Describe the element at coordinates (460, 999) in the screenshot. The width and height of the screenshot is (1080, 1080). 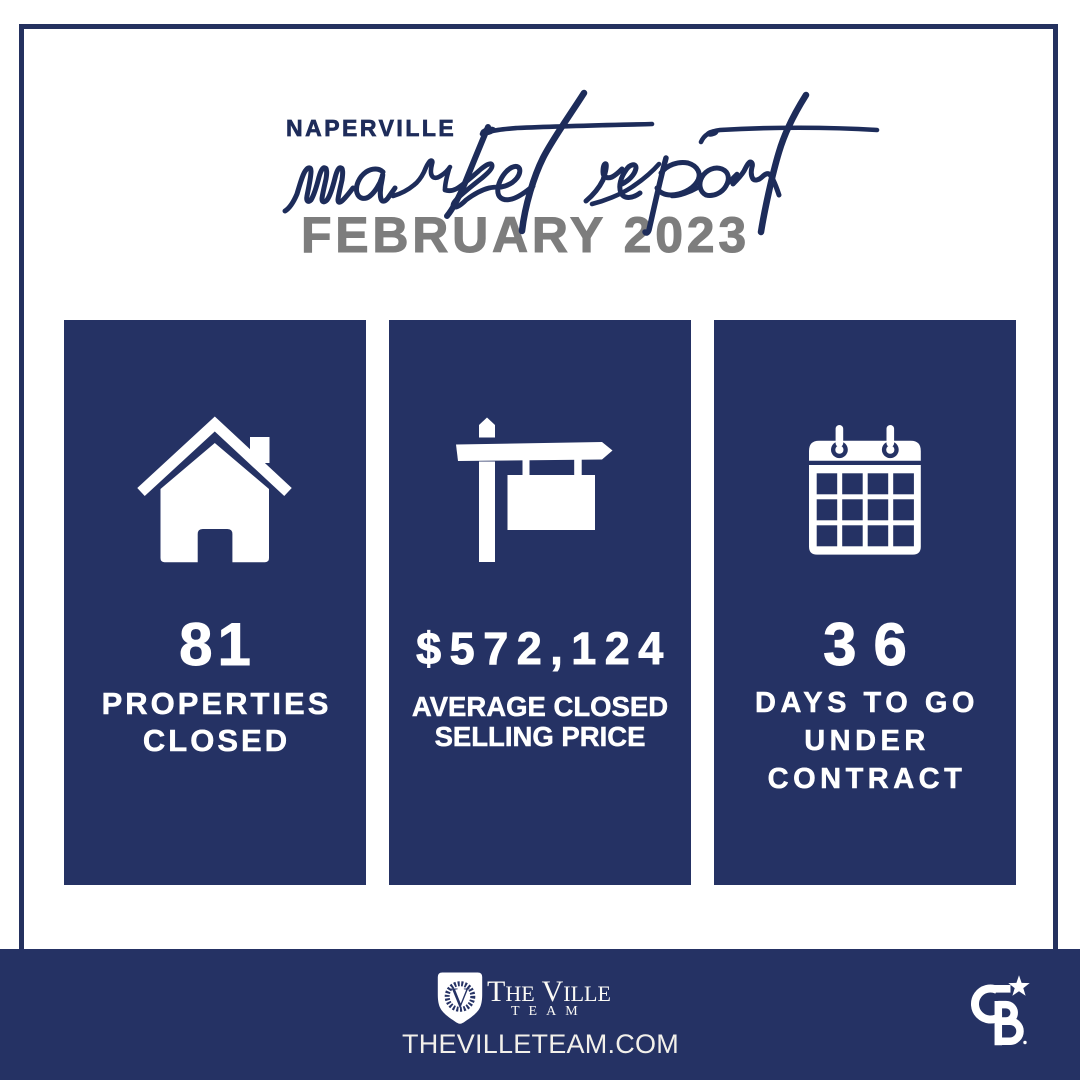
I see `svg-text: V` at that location.